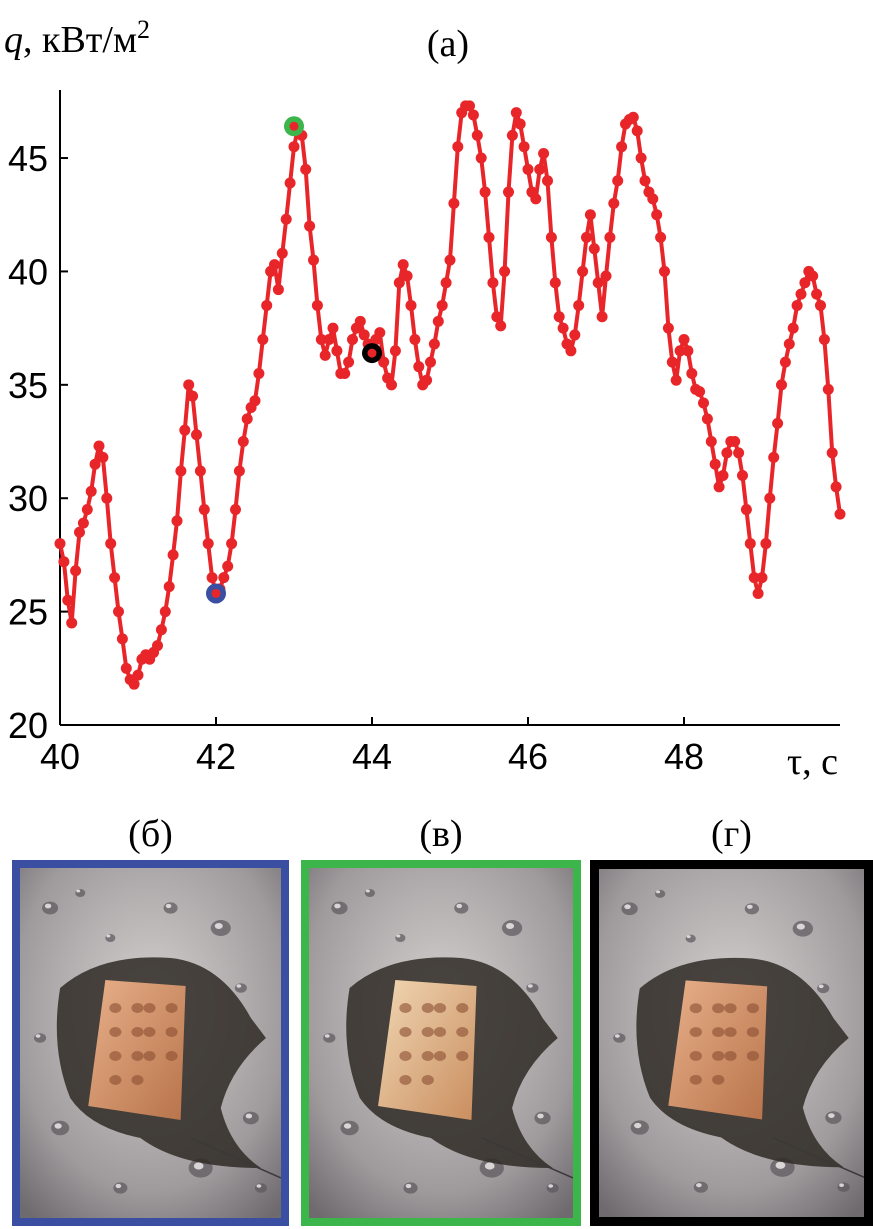  What do you see at coordinates (684, 756) in the screenshot?
I see `x-tick-label: 48` at bounding box center [684, 756].